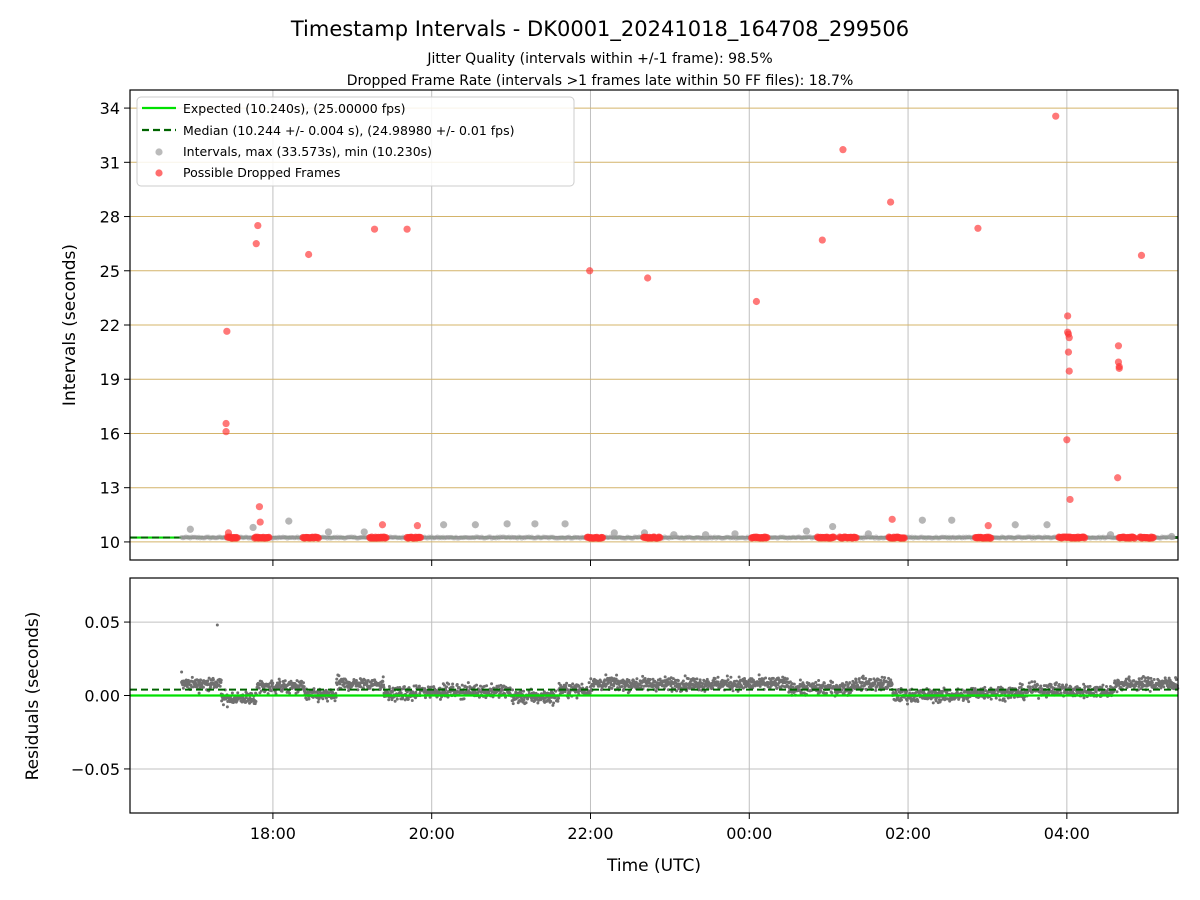  I want to click on x-tick-label: 22:00, so click(590, 833).